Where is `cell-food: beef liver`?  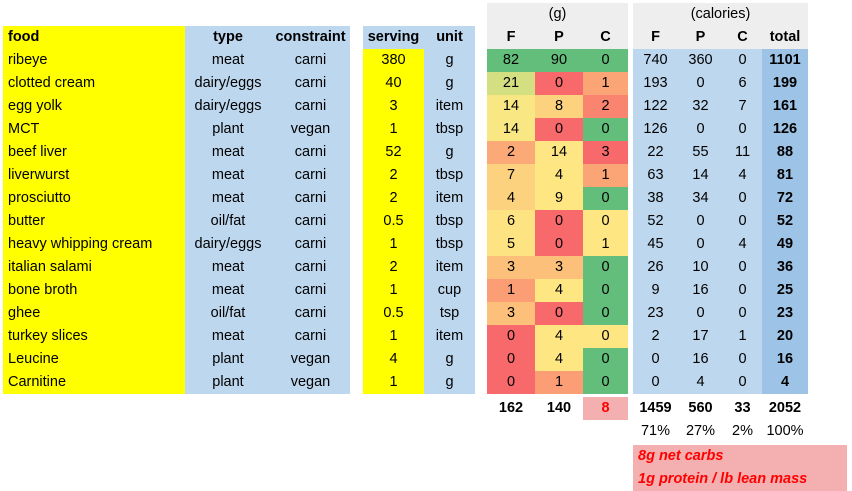
cell-food: beef liver is located at coordinates (94, 152).